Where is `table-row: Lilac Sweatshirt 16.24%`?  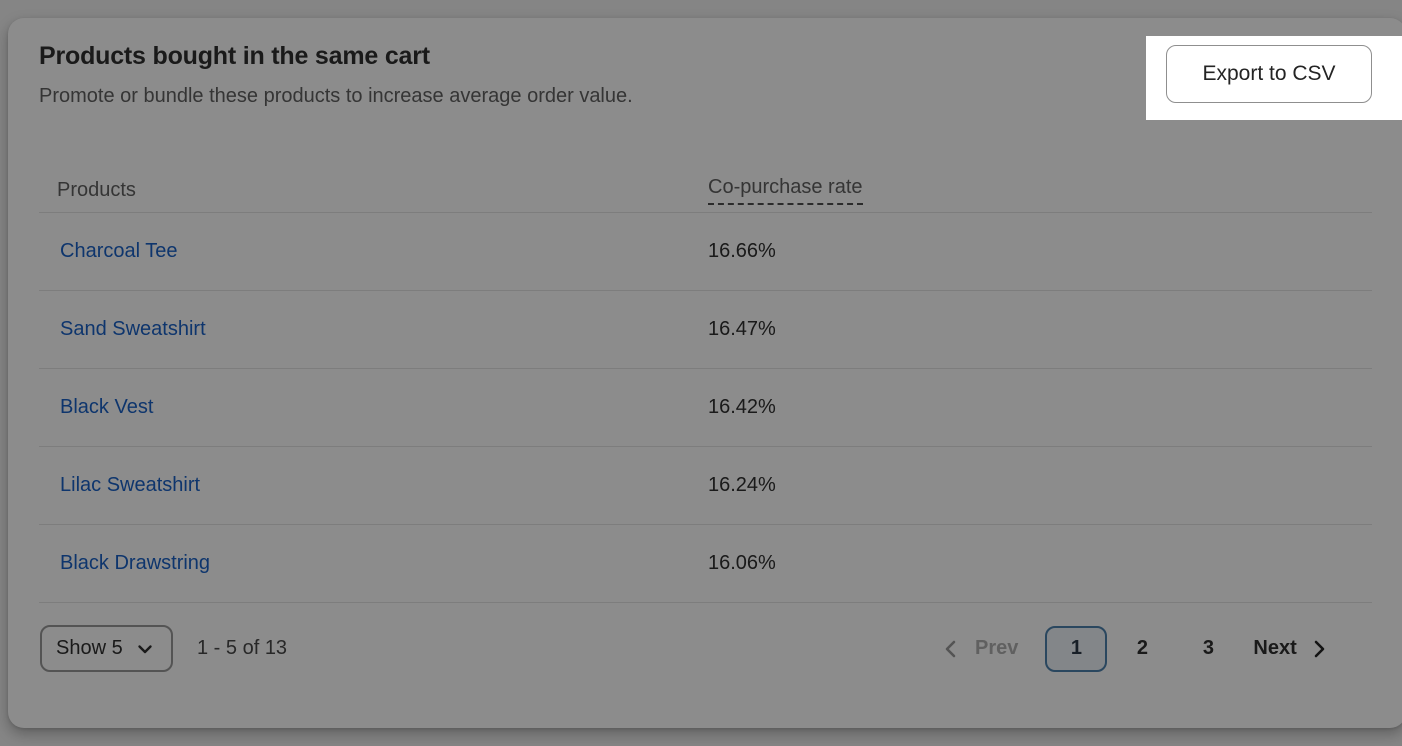 table-row: Lilac Sweatshirt 16.24% is located at coordinates (705, 486).